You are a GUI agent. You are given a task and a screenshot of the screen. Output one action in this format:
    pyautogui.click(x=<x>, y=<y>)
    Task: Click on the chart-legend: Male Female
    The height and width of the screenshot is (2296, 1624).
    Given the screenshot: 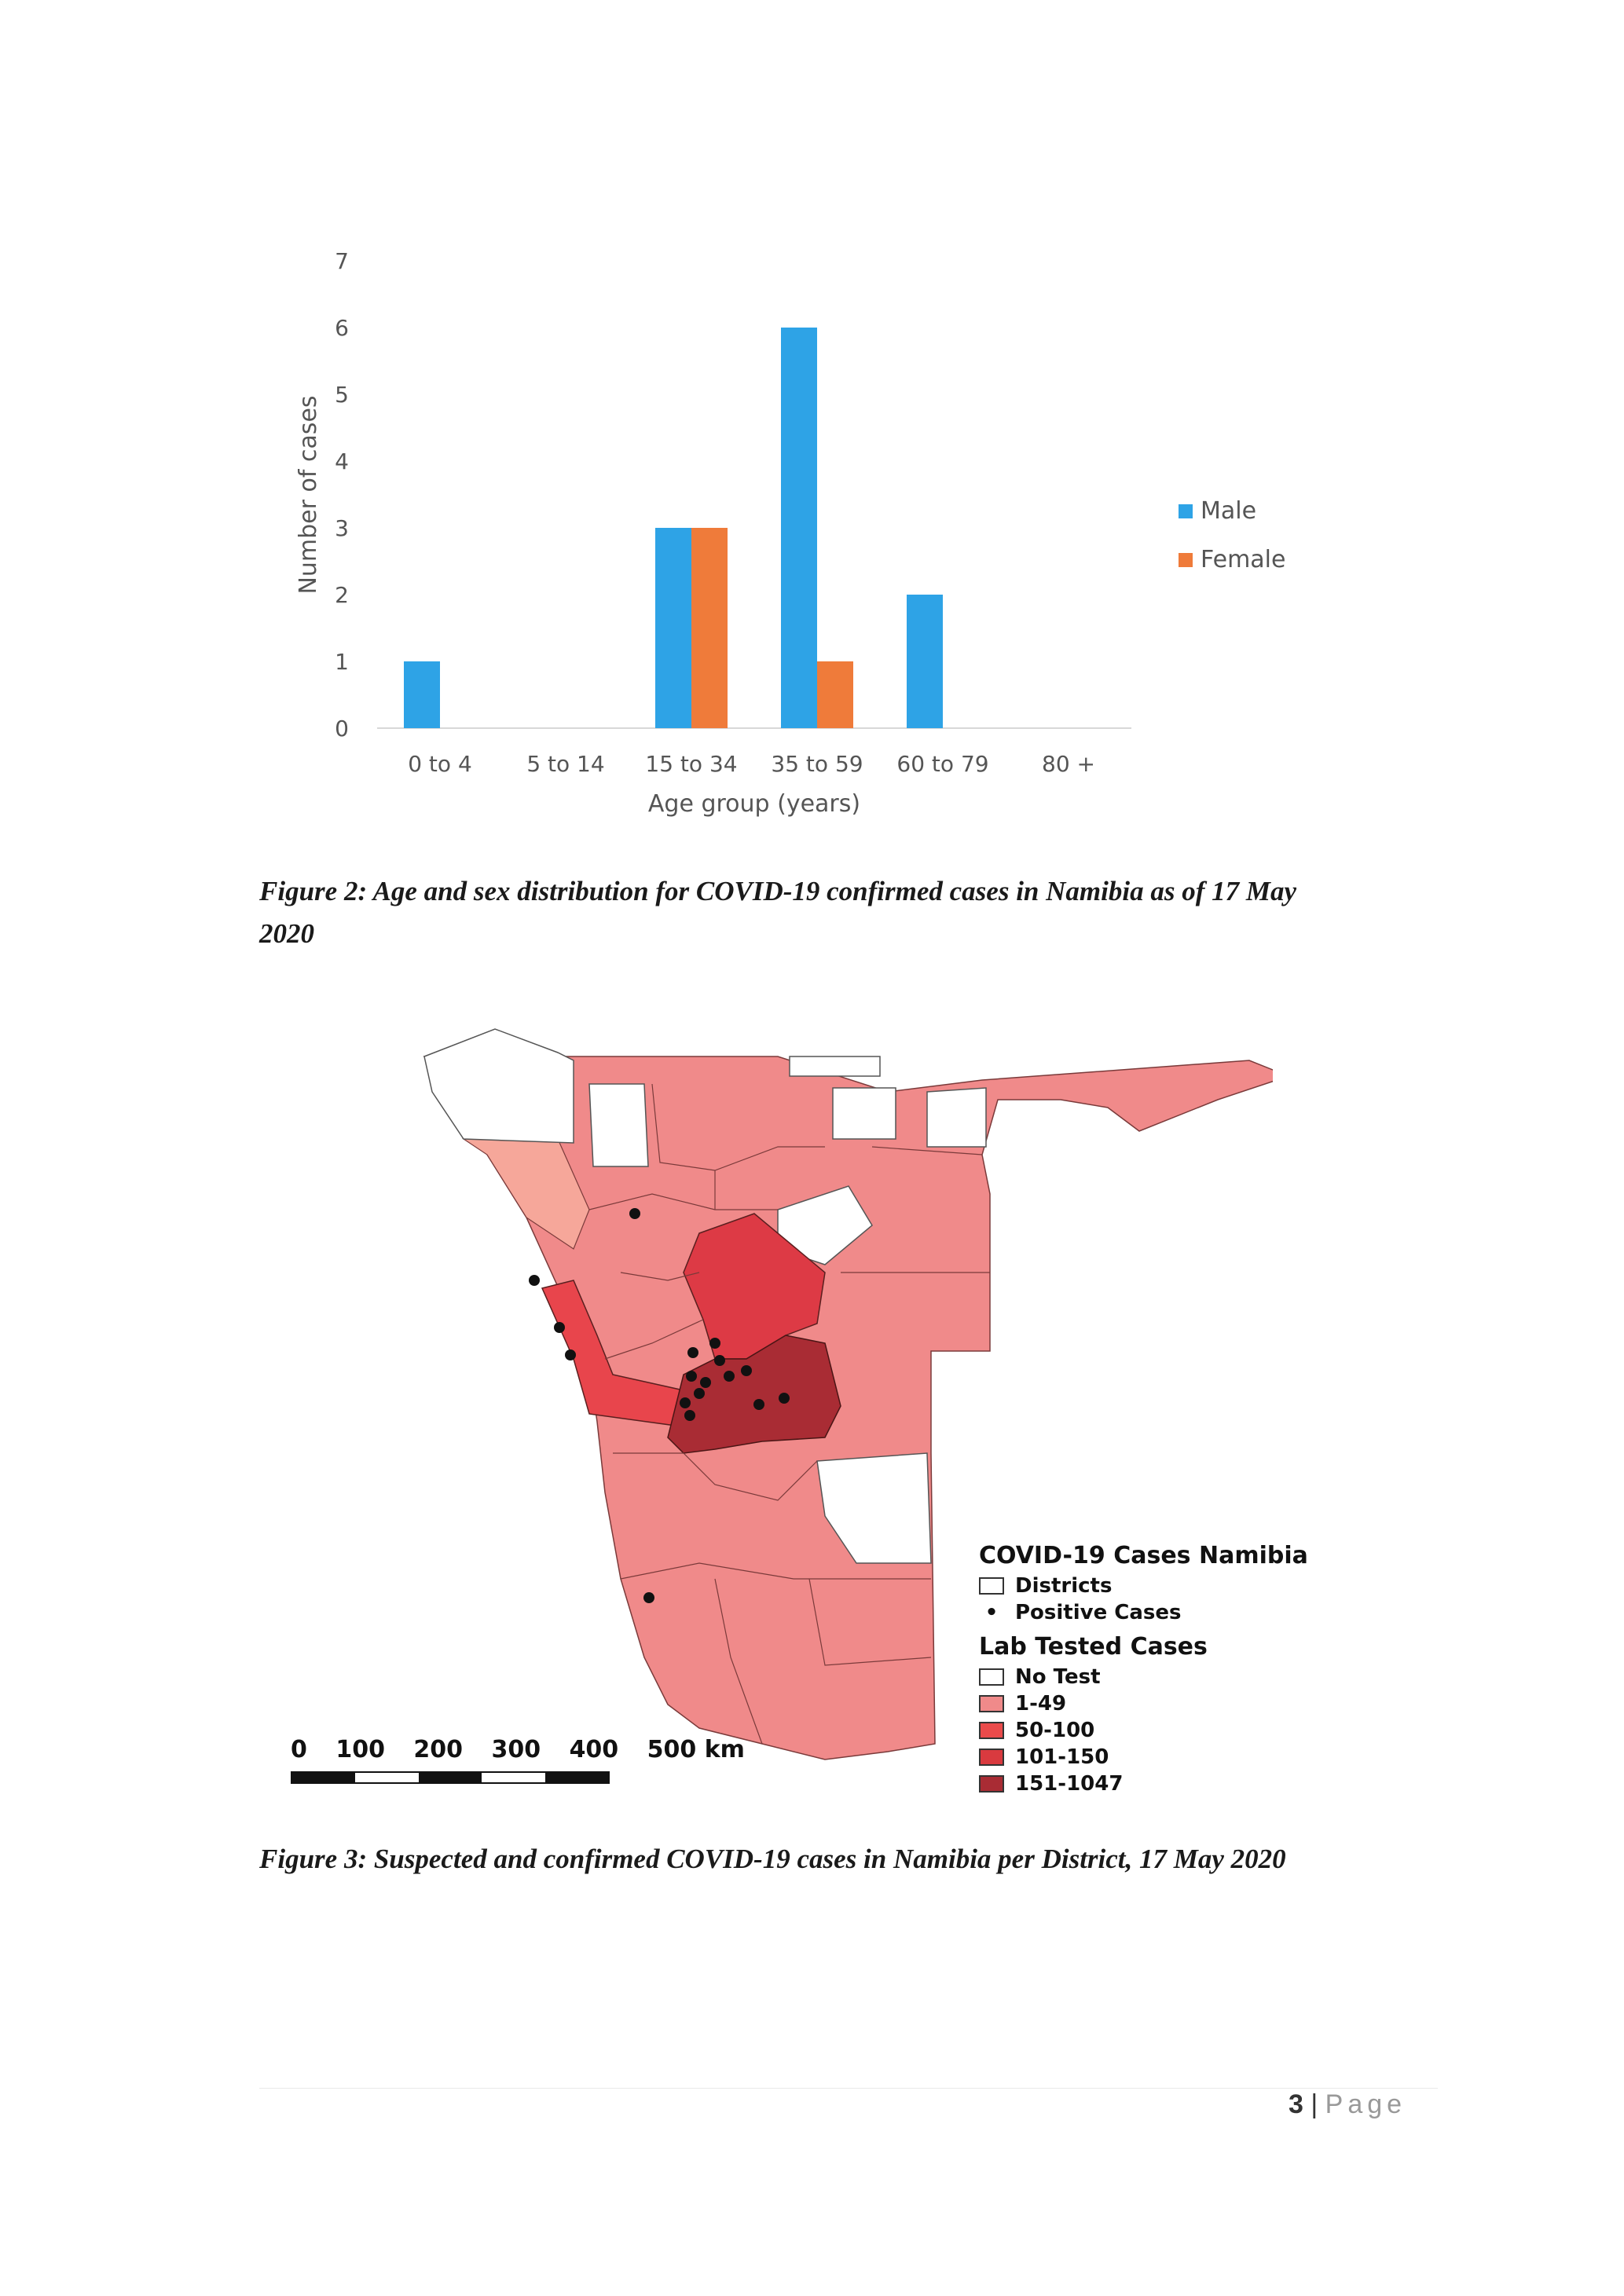 What is the action you would take?
    pyautogui.click(x=1232, y=535)
    